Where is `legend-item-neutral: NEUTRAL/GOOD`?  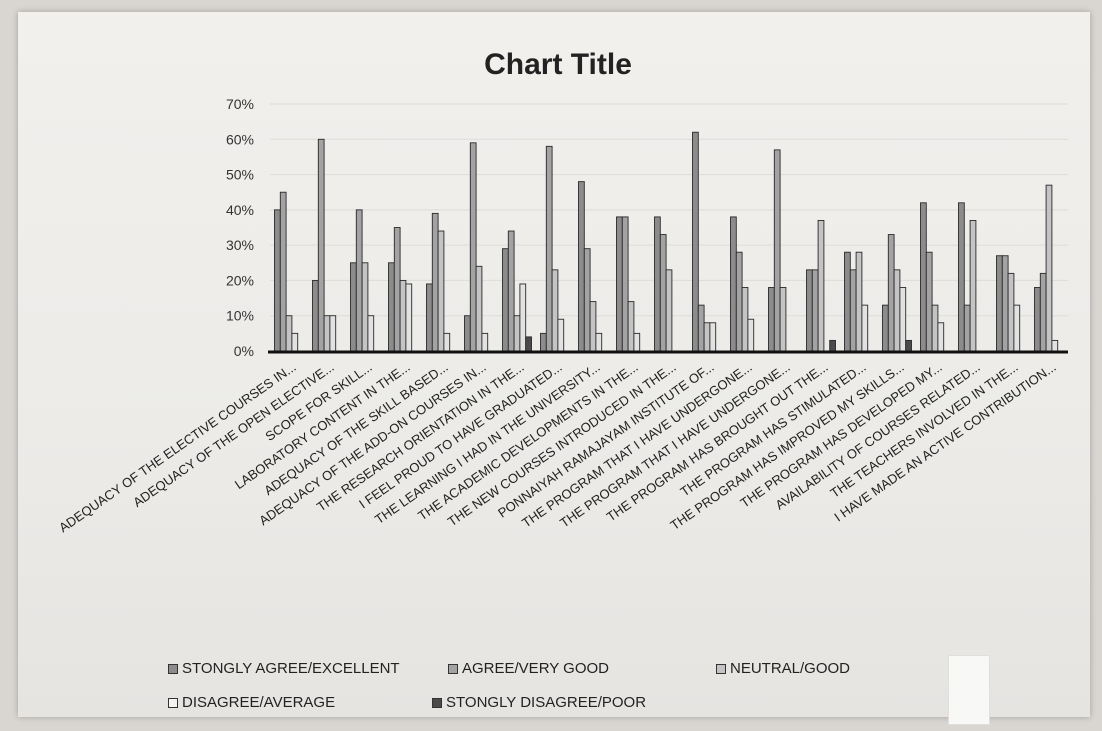
legend-item-neutral: NEUTRAL/GOOD is located at coordinates (783, 668).